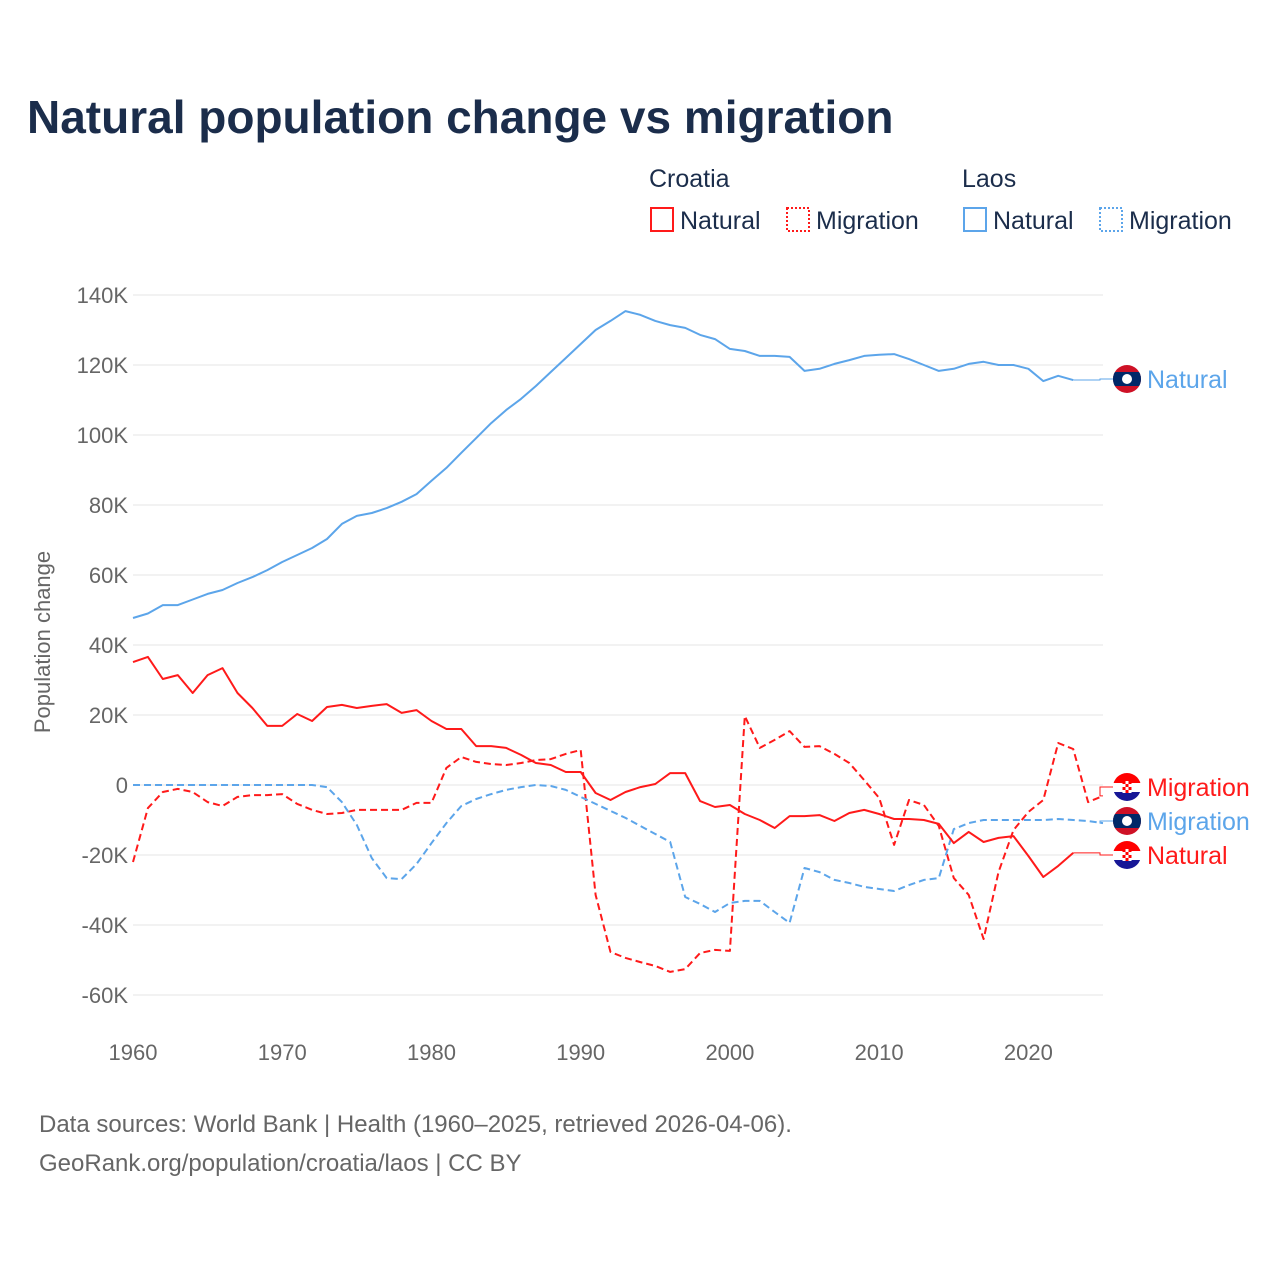  Describe the element at coordinates (108, 575) in the screenshot. I see `y-tick-label: 60K` at that location.